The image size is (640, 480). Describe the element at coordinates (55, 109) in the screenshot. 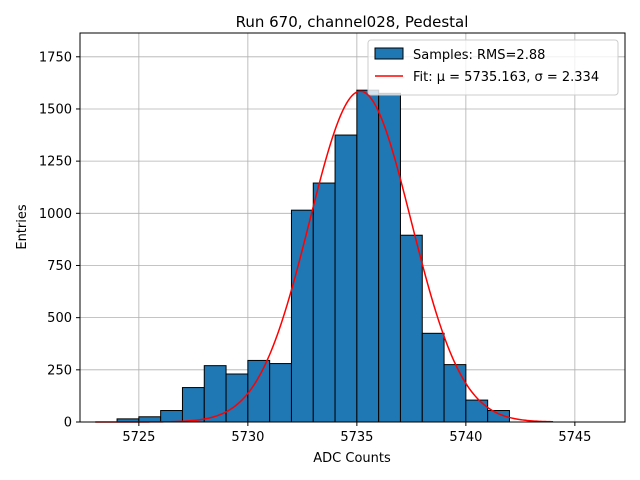

I see `y-tick-label: 1500` at that location.